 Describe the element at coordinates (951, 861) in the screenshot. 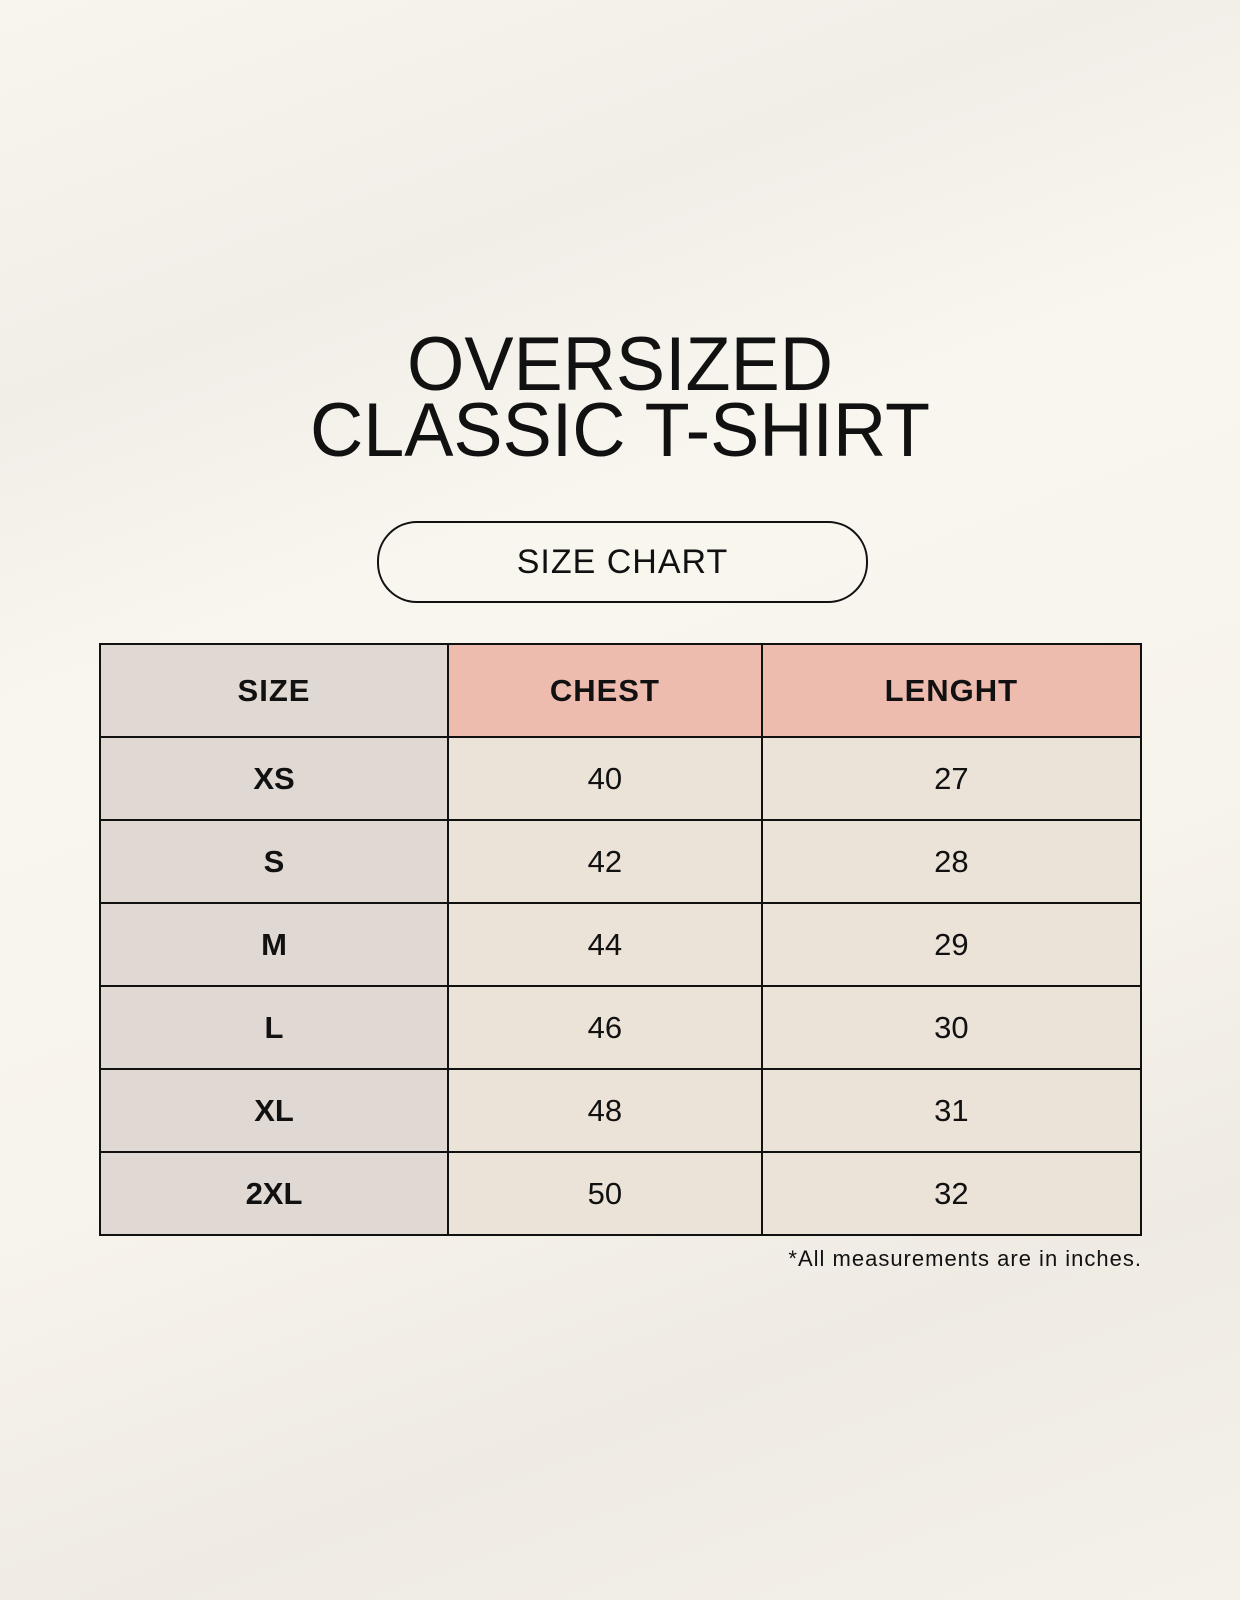

I see `length-cell: 28` at that location.